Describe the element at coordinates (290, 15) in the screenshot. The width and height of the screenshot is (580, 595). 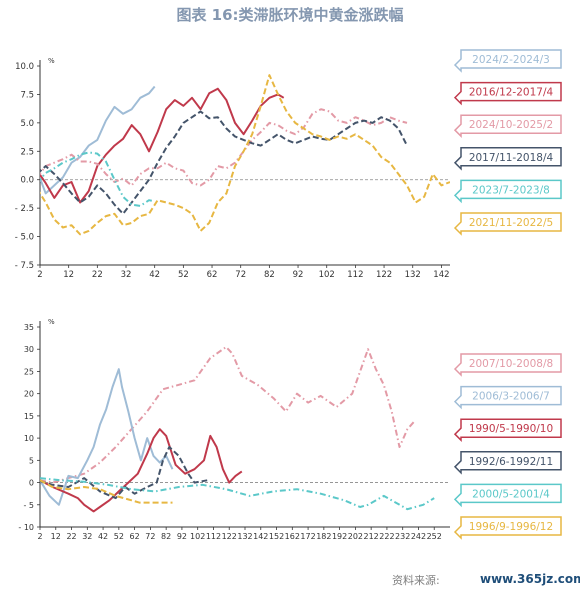
I see `chart-title: 图表 16:类滞胀环境中黄金涨跌幅` at that location.